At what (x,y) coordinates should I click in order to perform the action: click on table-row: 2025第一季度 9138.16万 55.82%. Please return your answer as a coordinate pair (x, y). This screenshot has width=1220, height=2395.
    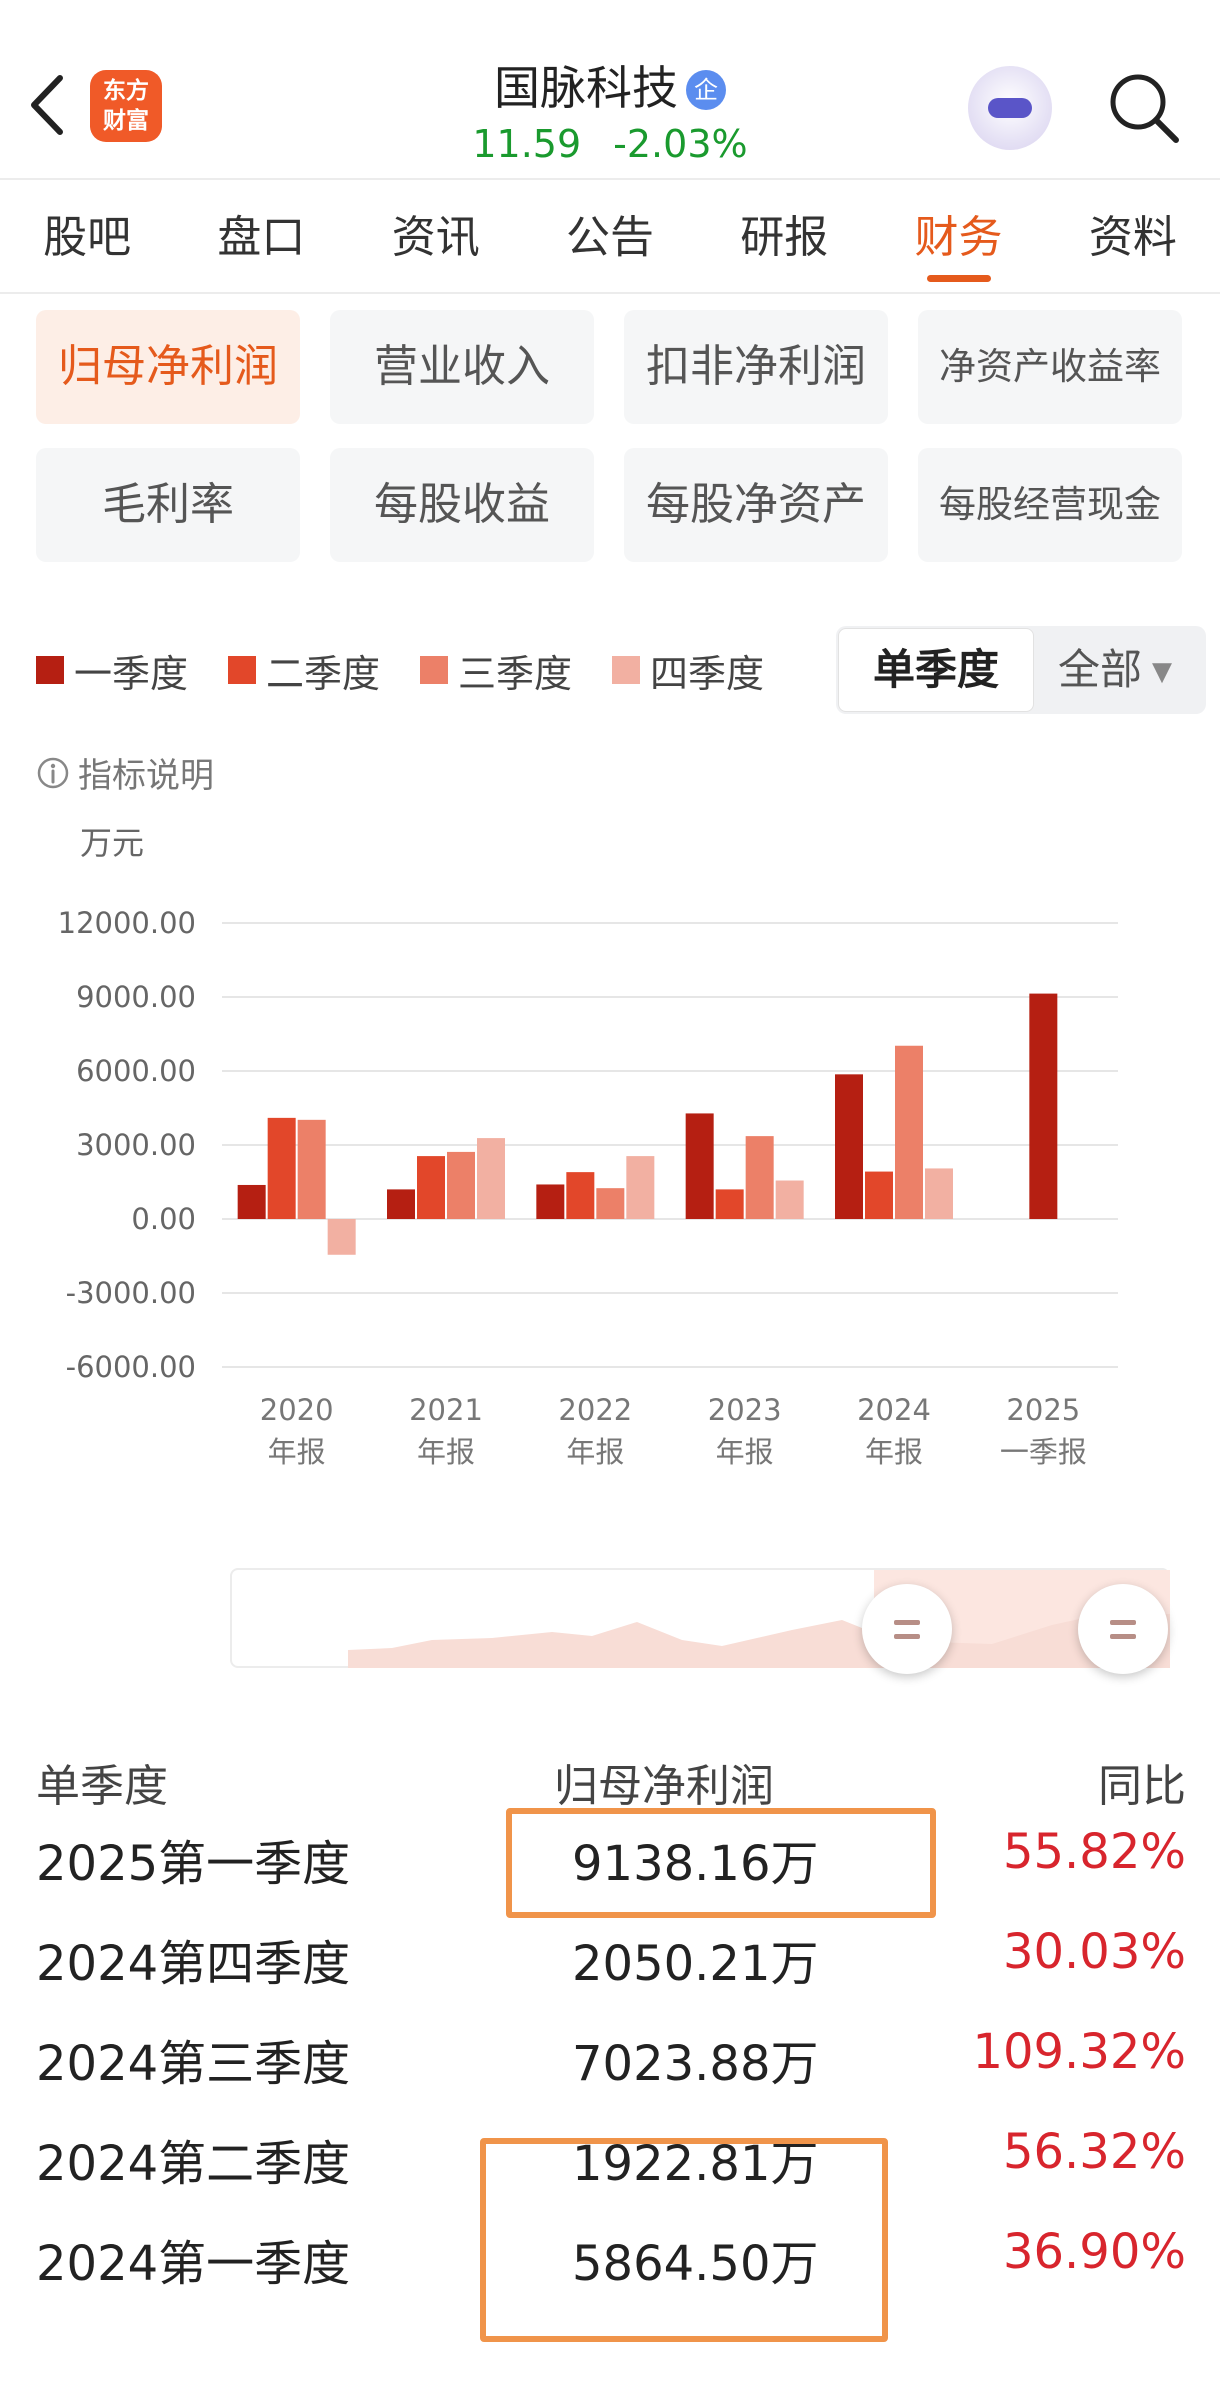
    Looking at the image, I should click on (611, 1858).